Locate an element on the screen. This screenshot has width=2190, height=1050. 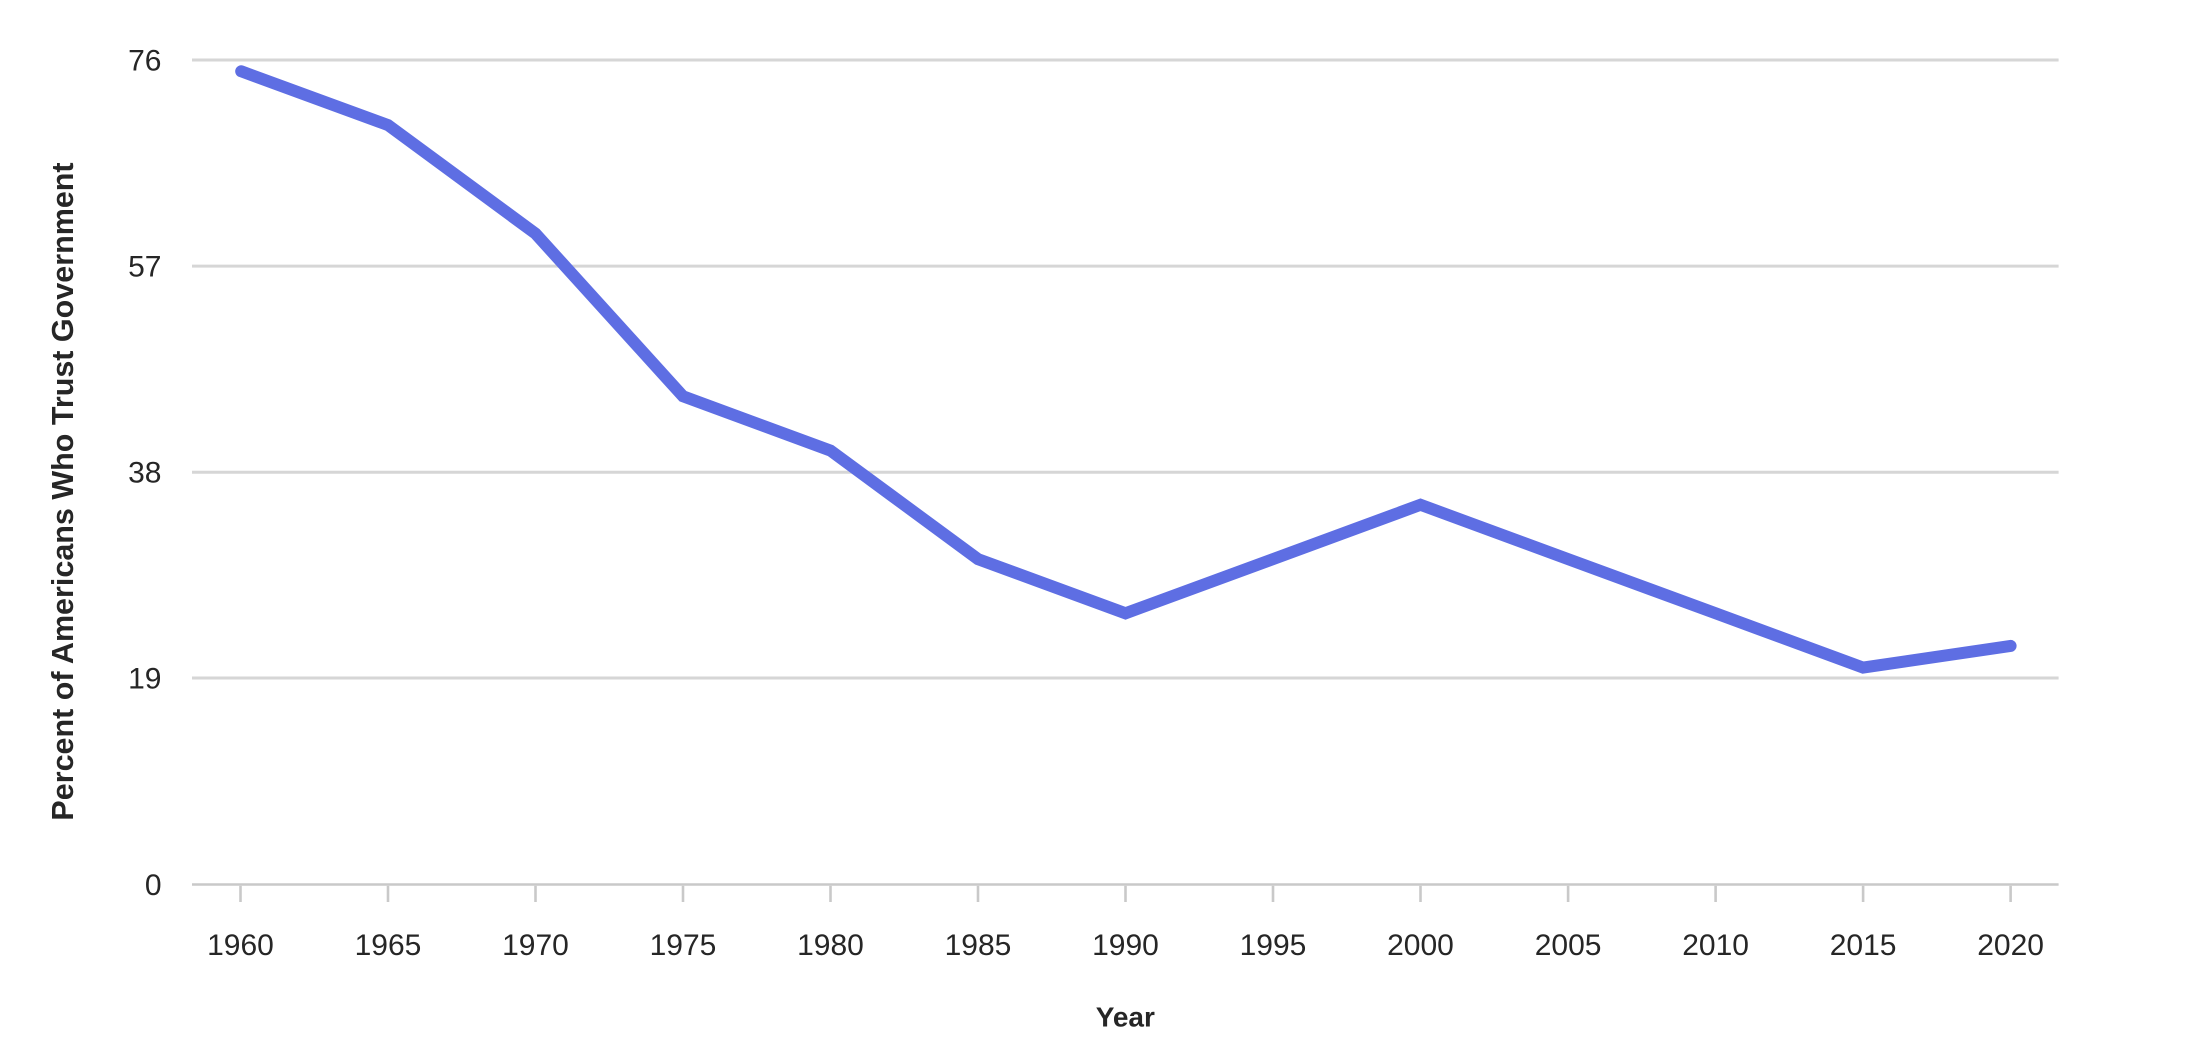
svg-text: 1990 is located at coordinates (1125, 945).